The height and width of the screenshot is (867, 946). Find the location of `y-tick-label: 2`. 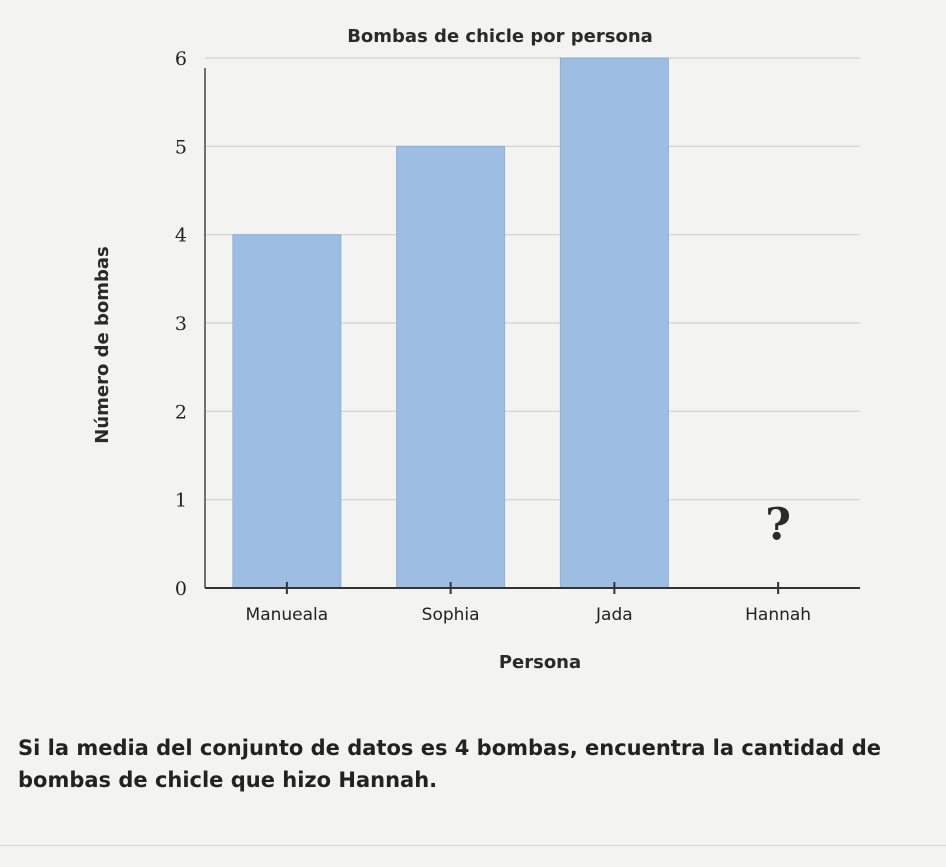

y-tick-label: 2 is located at coordinates (181, 412).